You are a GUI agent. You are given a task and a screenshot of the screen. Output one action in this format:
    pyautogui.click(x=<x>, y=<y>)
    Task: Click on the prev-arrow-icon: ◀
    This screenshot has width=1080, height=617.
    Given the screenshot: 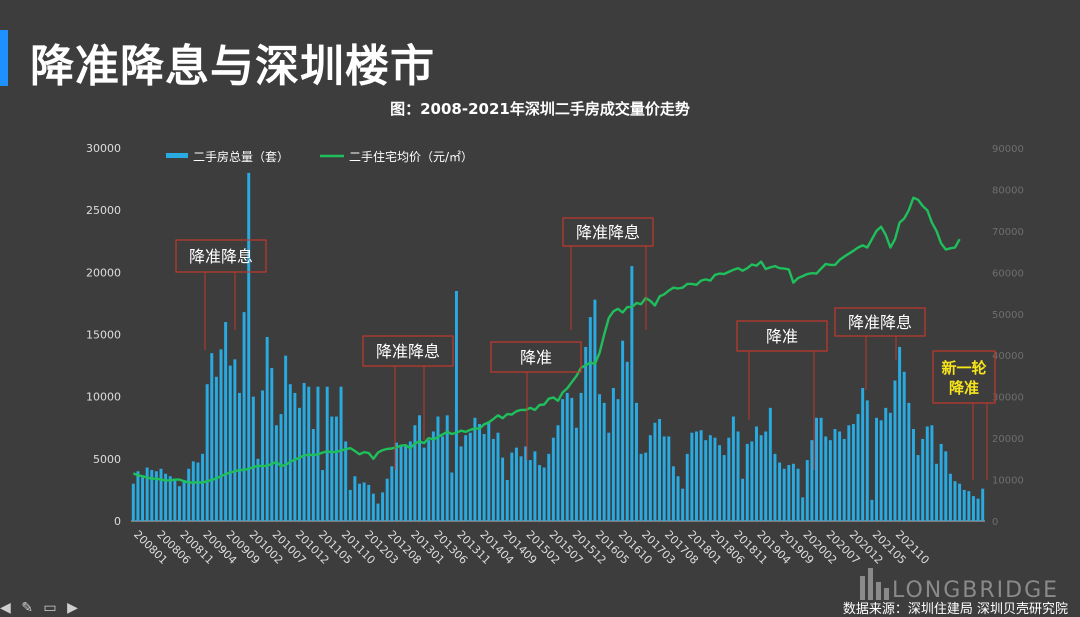 What is the action you would take?
    pyautogui.click(x=5, y=608)
    